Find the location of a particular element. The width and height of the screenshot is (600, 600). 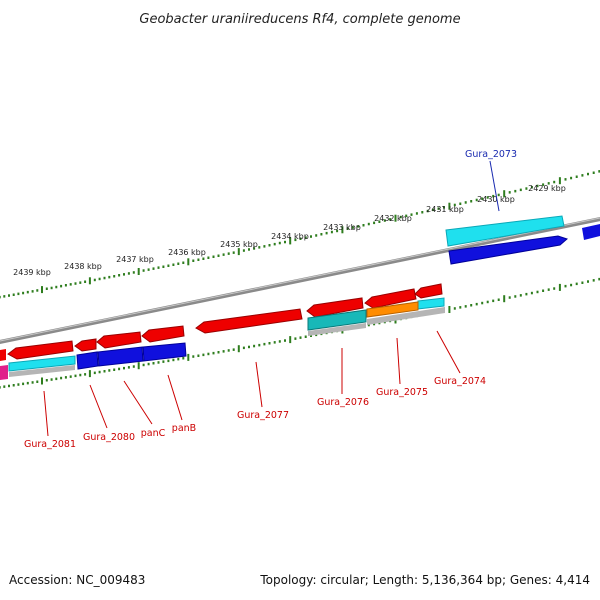

gene-label-gura-2075: Gura_2075 is located at coordinates (402, 392).